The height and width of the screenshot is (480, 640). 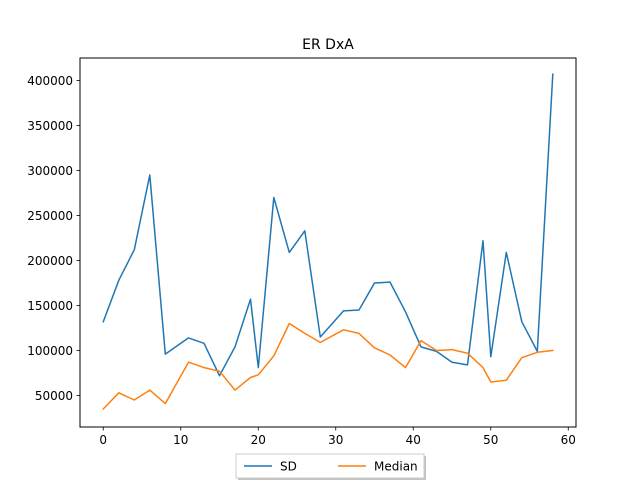 I want to click on y-tick-label: 350000, so click(x=50, y=126).